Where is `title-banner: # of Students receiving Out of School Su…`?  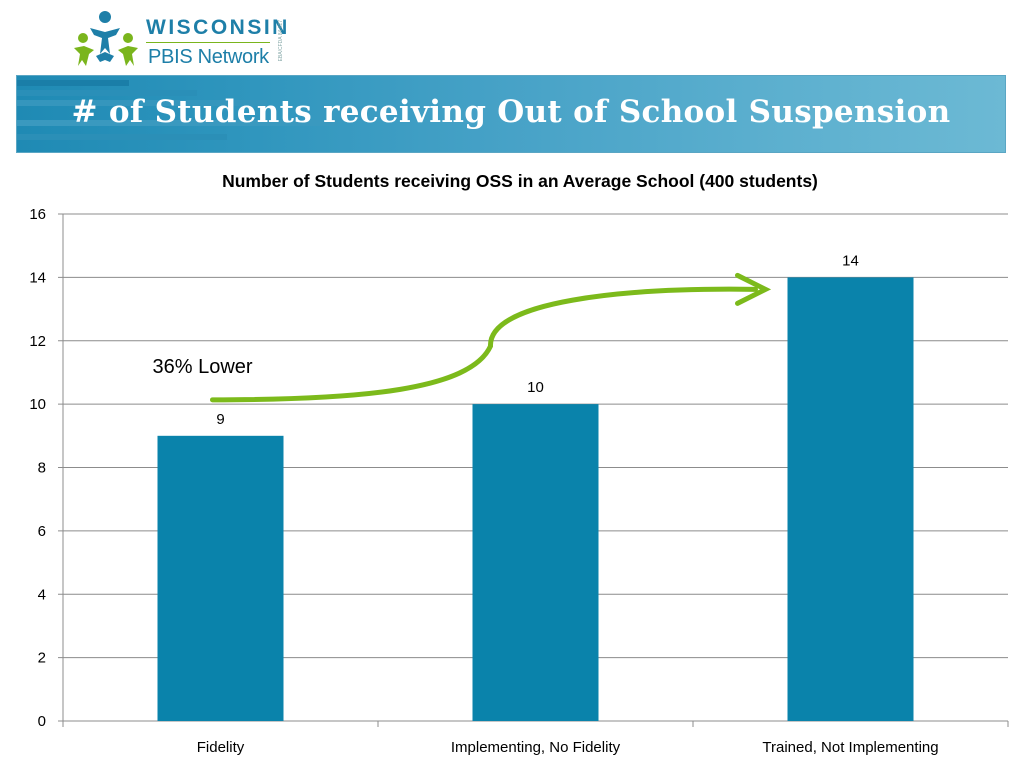
title-banner: # of Students receiving Out of School Su… is located at coordinates (511, 114).